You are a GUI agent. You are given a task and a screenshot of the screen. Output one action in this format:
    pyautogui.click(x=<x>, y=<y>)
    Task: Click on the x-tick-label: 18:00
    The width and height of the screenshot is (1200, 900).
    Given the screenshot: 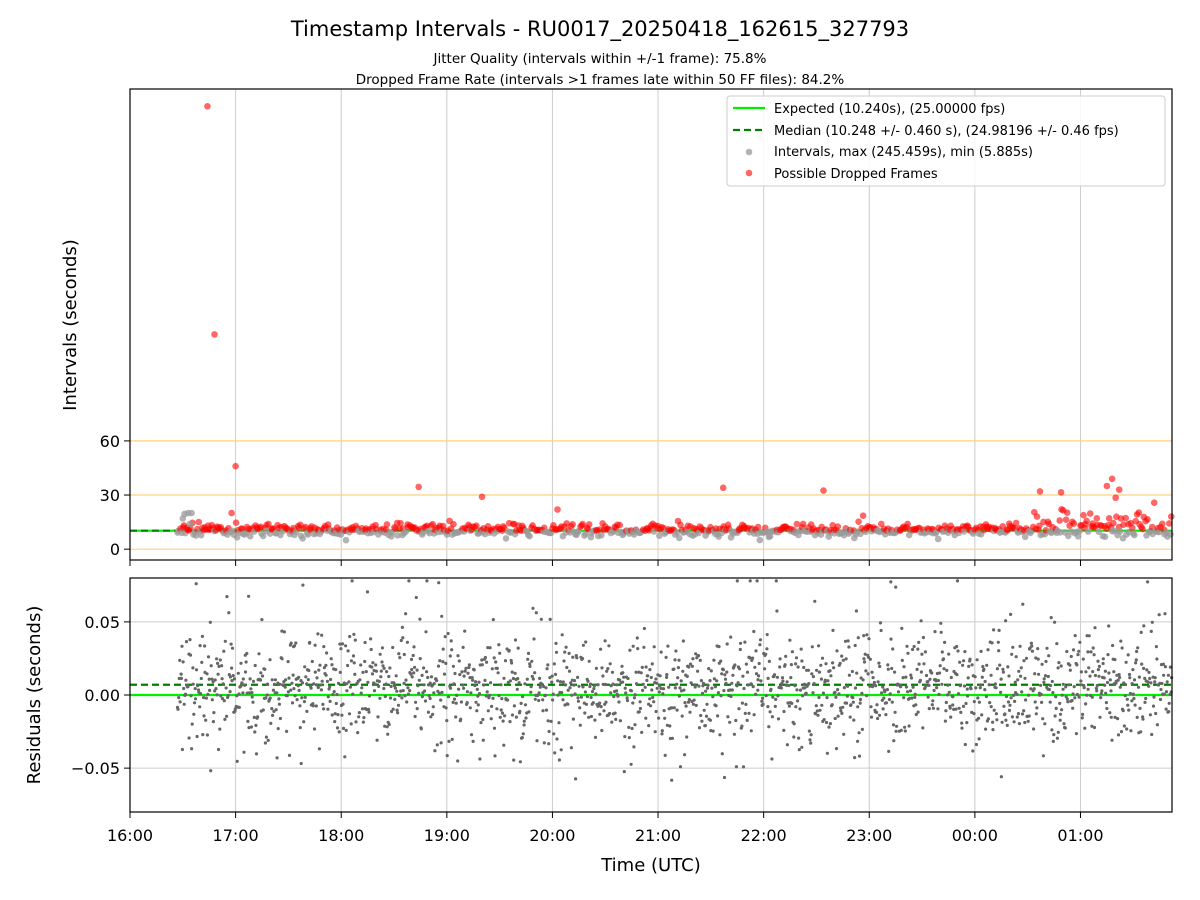 What is the action you would take?
    pyautogui.click(x=341, y=835)
    